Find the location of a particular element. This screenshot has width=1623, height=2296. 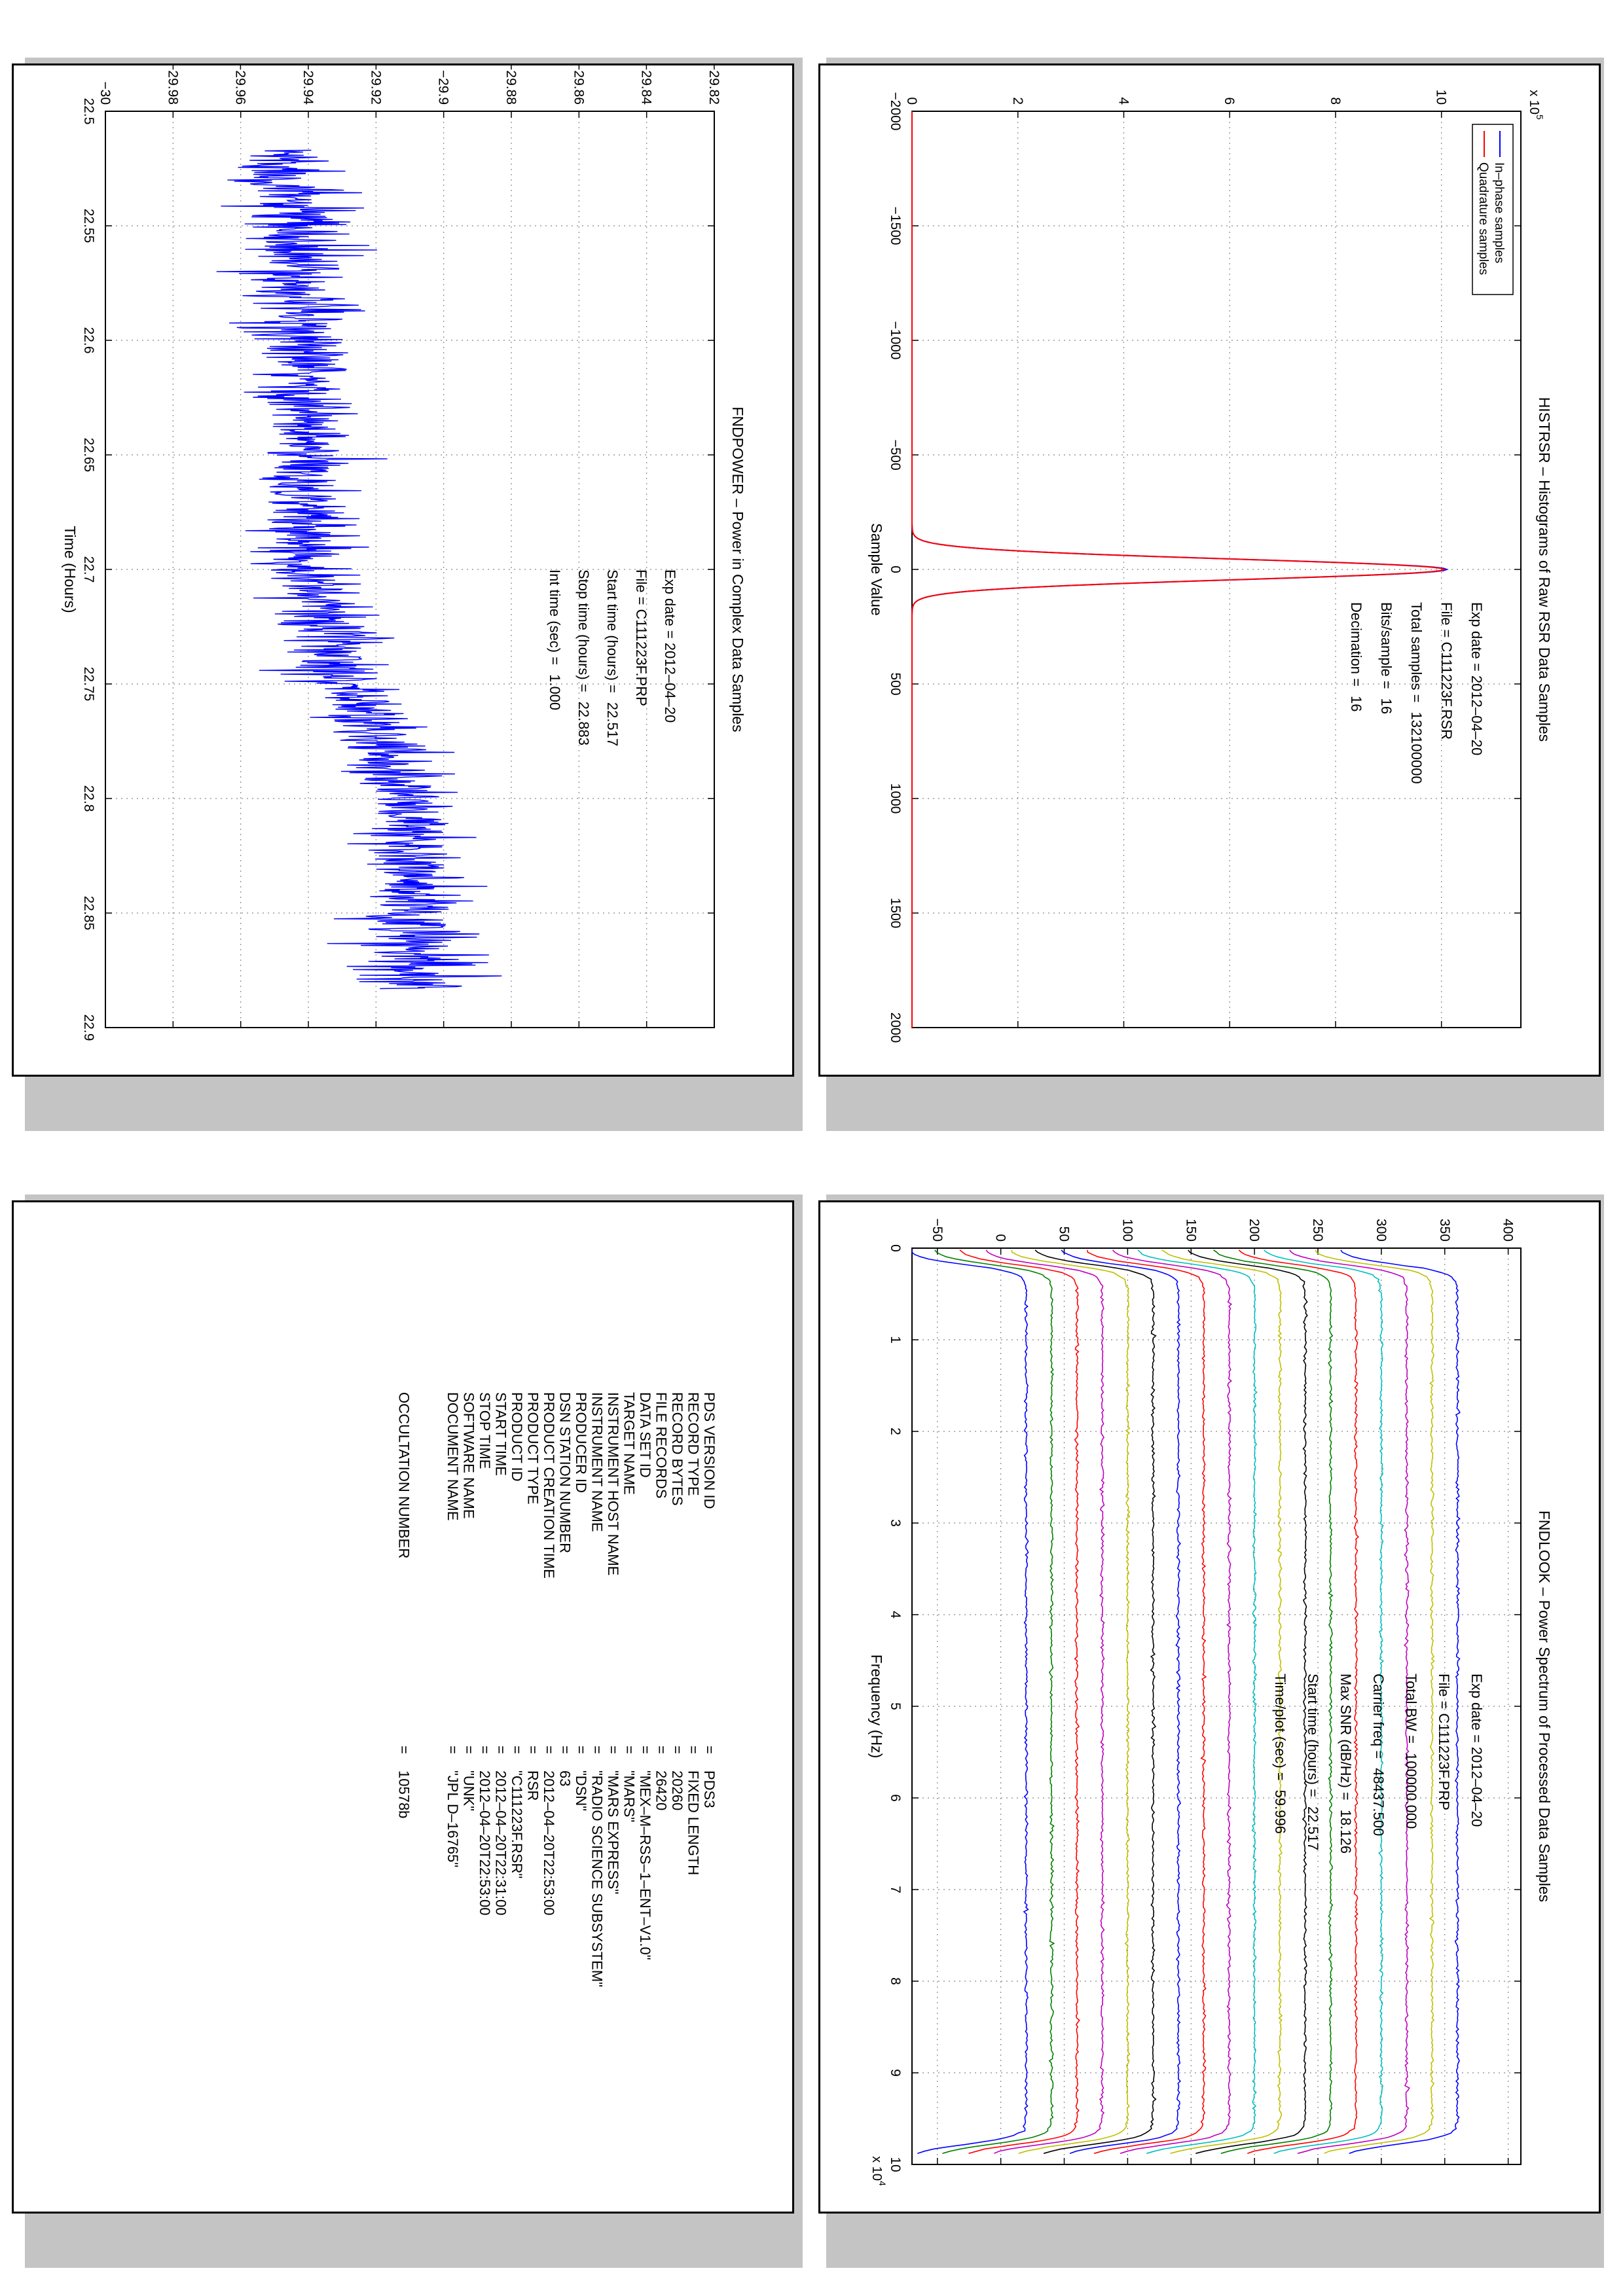

info-value: 1.000 is located at coordinates (555, 692).